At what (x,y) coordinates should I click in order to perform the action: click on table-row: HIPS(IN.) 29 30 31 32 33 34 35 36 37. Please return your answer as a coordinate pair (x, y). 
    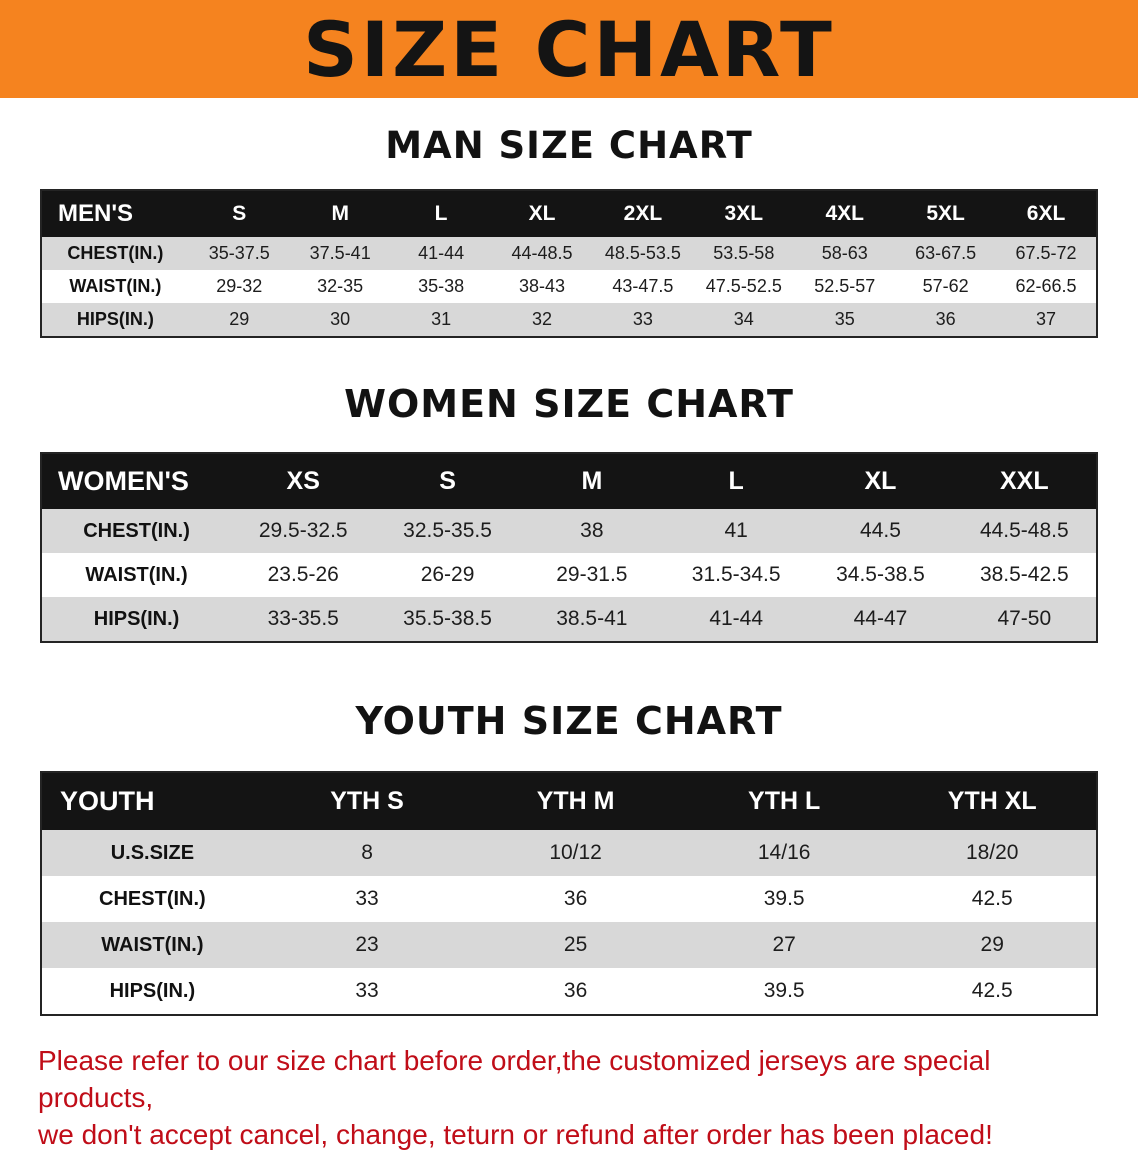
    Looking at the image, I should click on (569, 320).